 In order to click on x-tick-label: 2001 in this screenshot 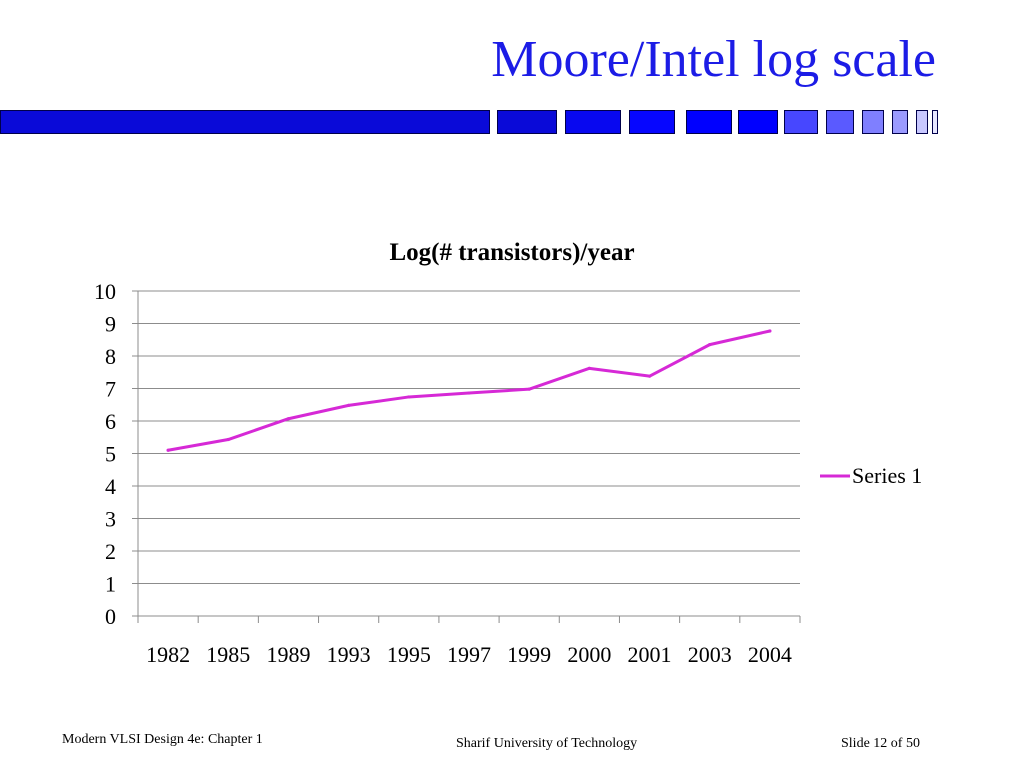, I will do `click(650, 654)`.